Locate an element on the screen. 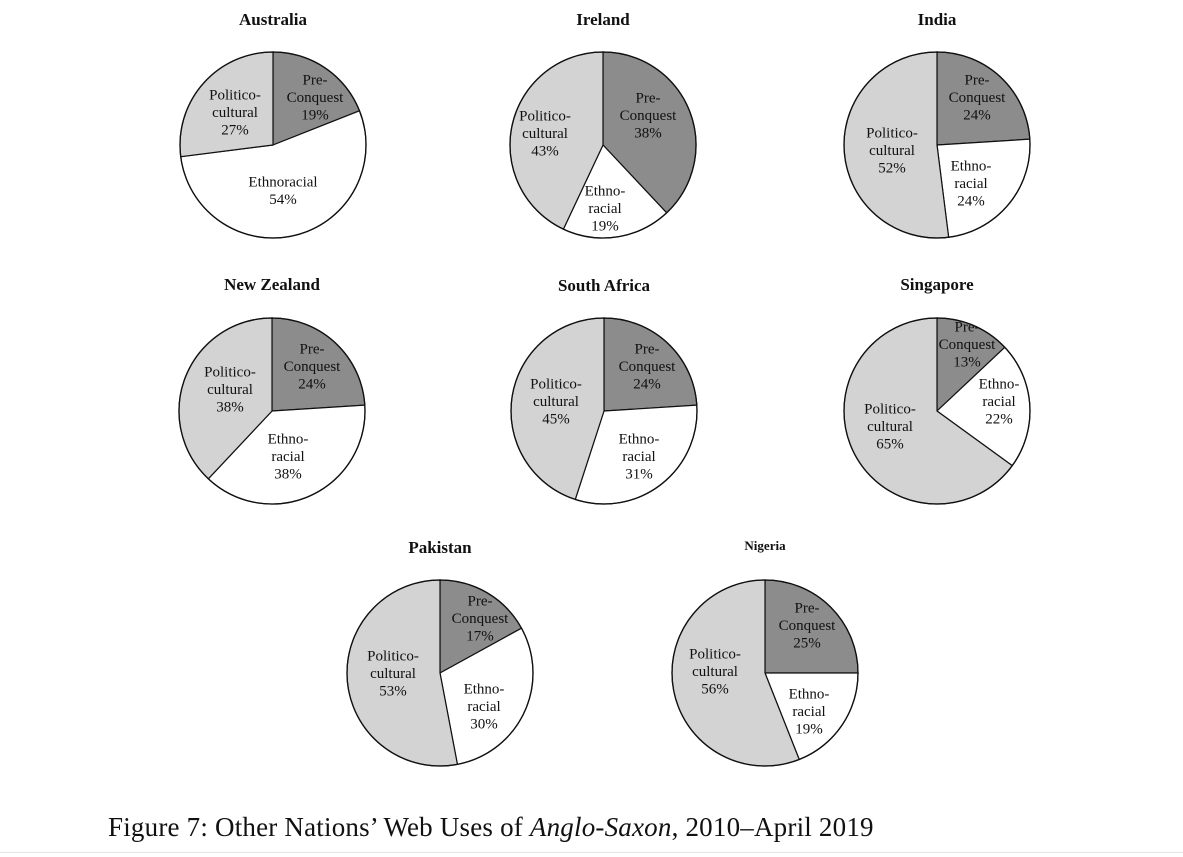 This screenshot has height=857, width=1183. slice-label: Politico-cultural 38% is located at coordinates (230, 390).